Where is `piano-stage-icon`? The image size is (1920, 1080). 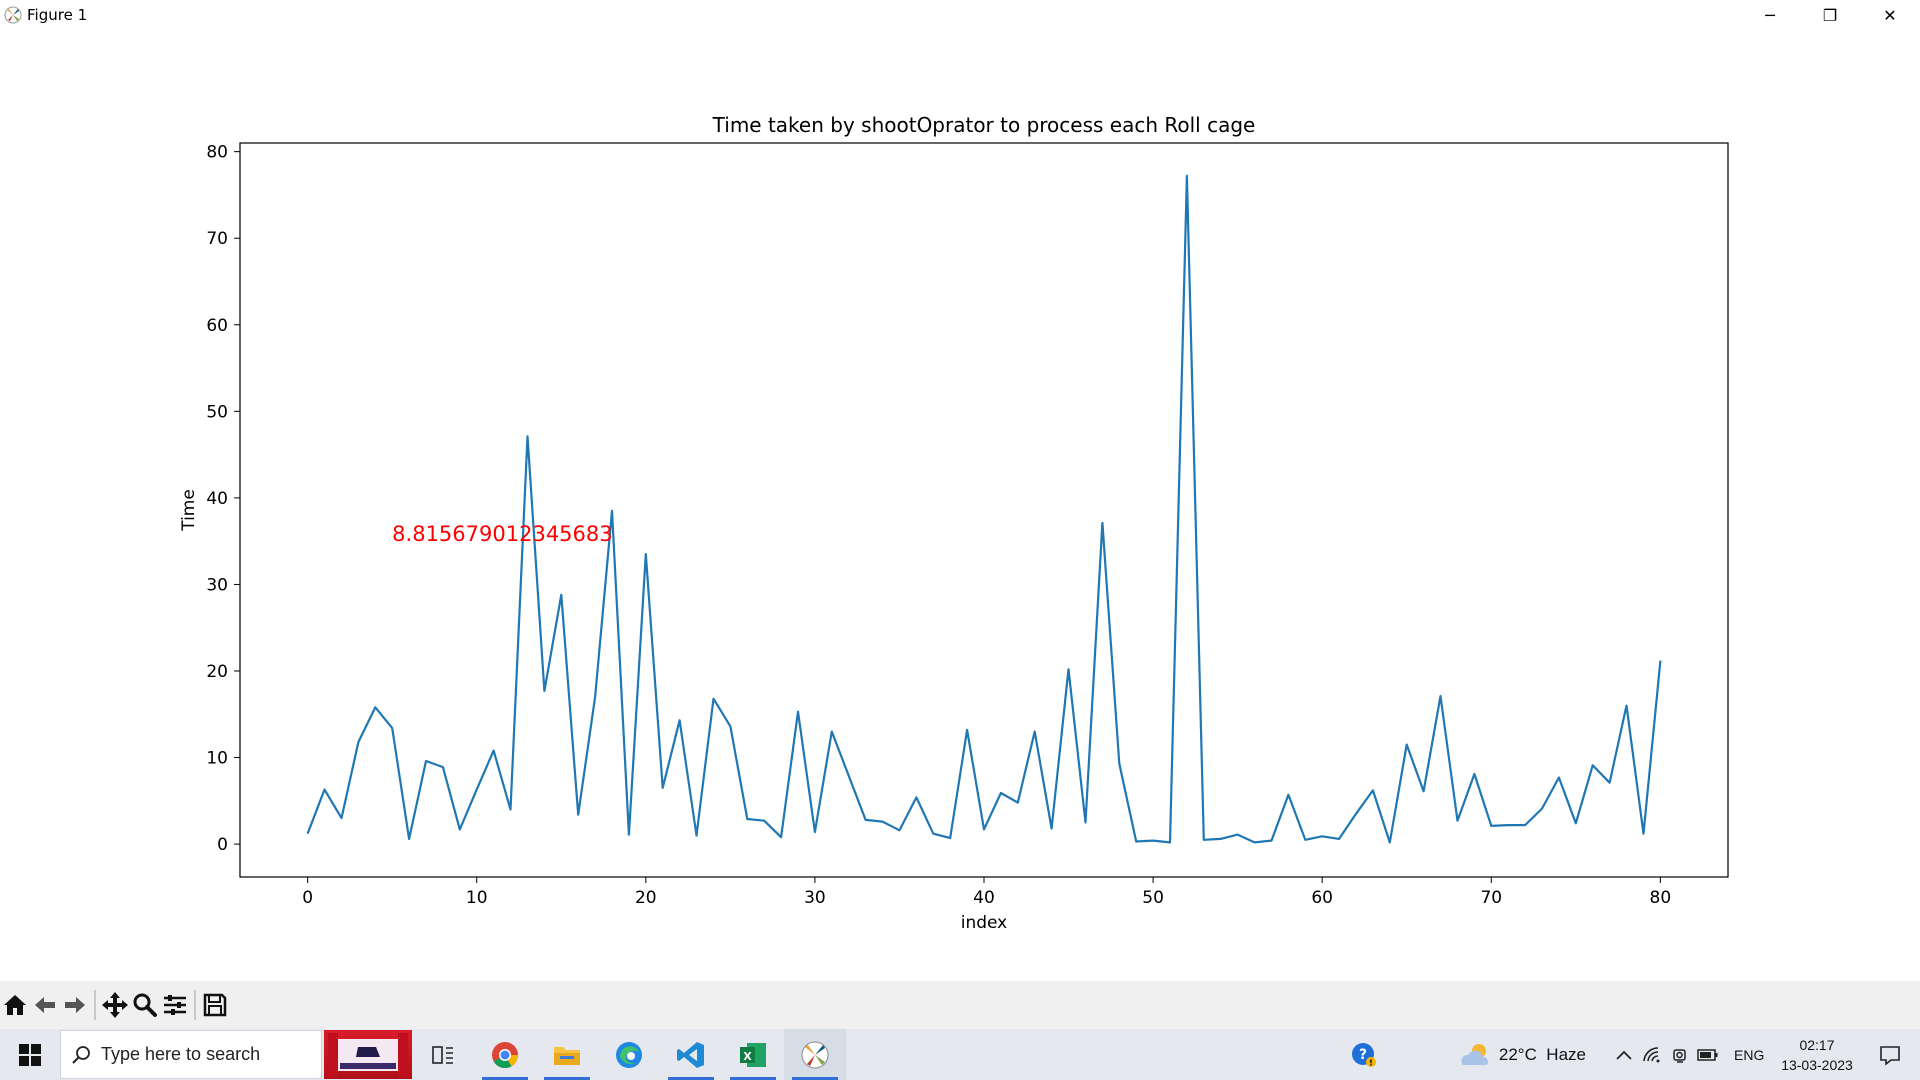 piano-stage-icon is located at coordinates (368, 1054).